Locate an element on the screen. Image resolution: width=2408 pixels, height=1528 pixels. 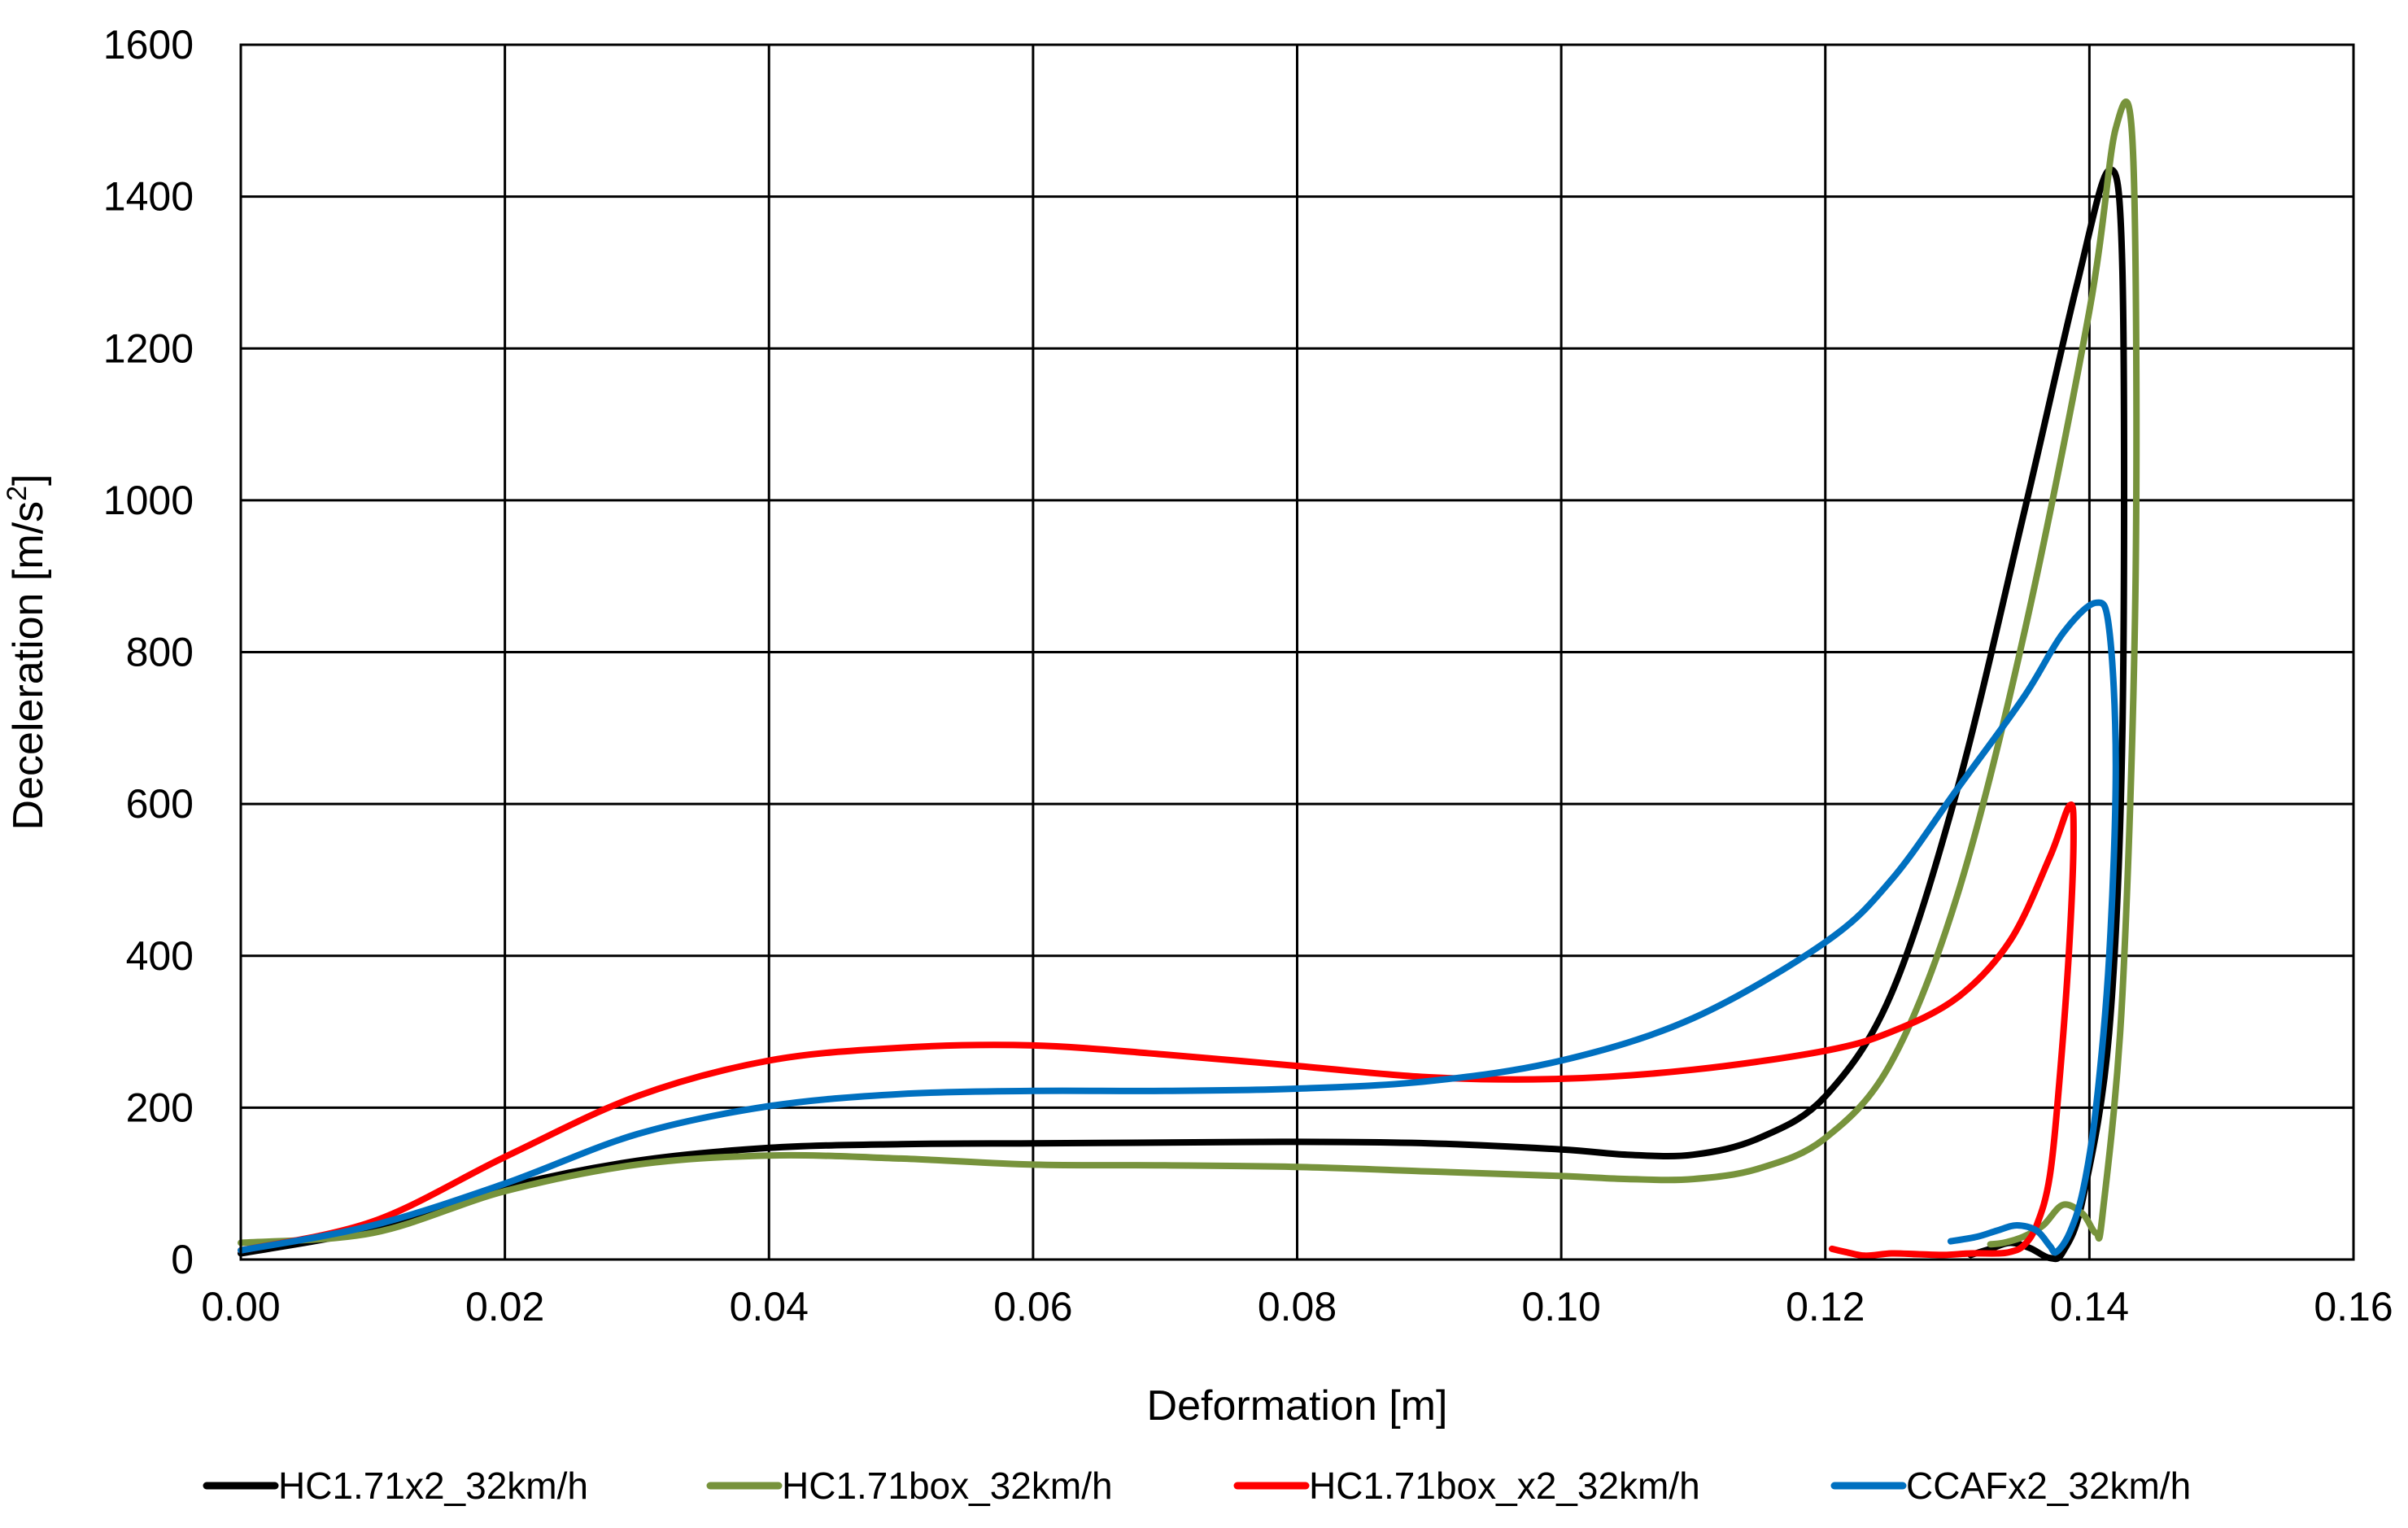
legend-item-hc171box-x2: HC1.71box_x2_32km/h is located at coordinates (1466, 1486).